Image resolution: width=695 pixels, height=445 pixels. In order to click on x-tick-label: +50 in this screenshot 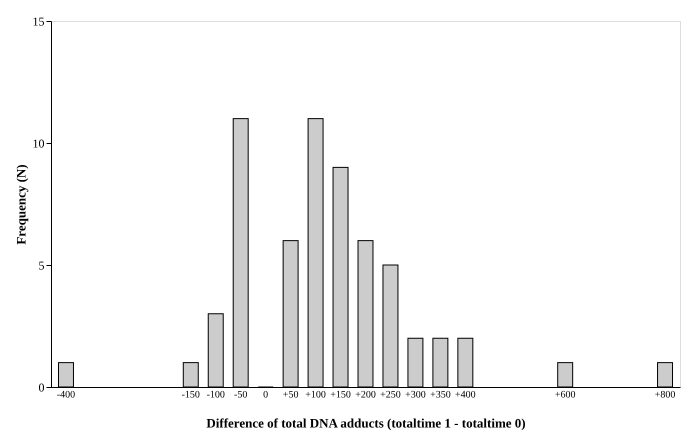, I will do `click(290, 395)`.